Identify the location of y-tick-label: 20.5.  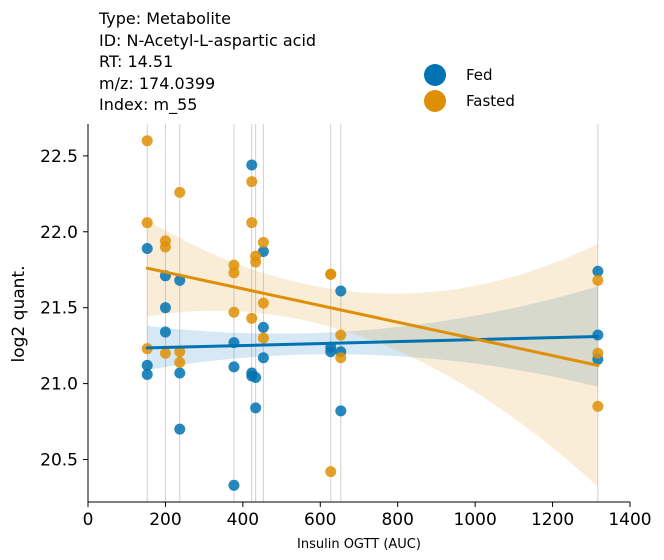
(59, 460).